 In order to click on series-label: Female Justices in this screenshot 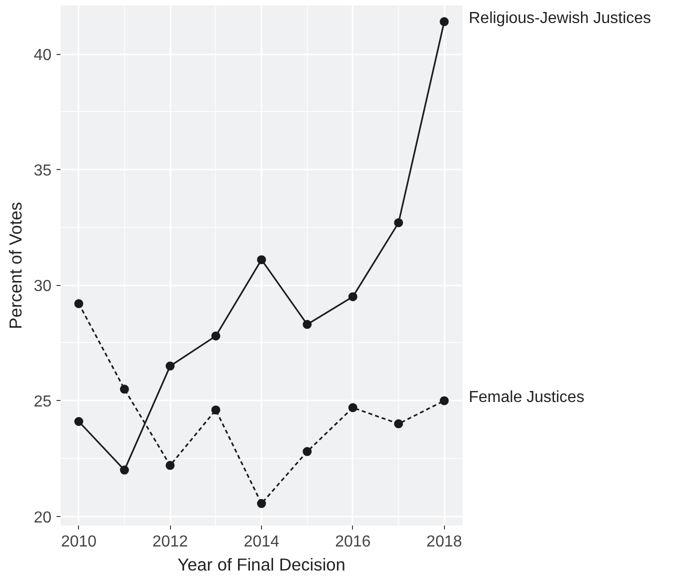, I will do `click(526, 397)`.